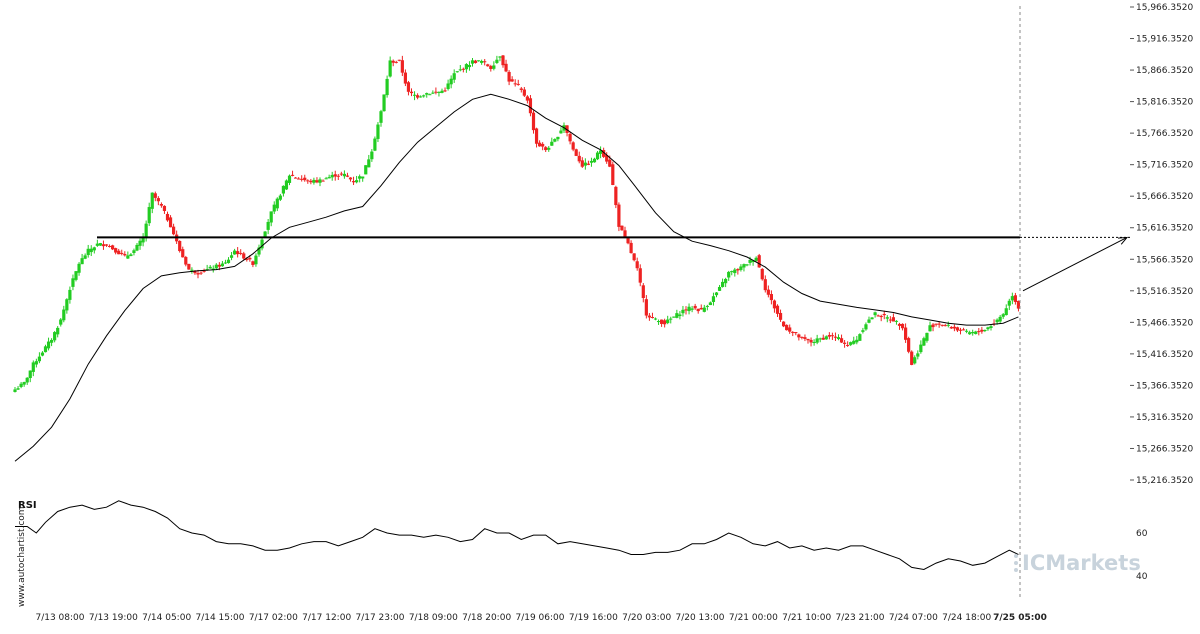 This screenshot has width=1200, height=634. What do you see at coordinates (1165, 197) in the screenshot?
I see `price-tick-label: 15,666.3520` at bounding box center [1165, 197].